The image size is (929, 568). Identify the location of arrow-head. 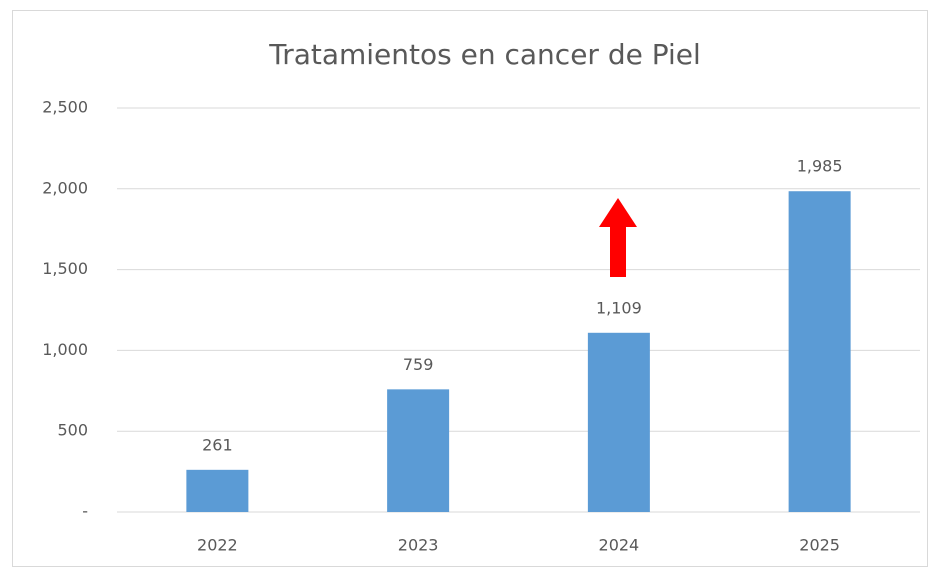
(618, 212).